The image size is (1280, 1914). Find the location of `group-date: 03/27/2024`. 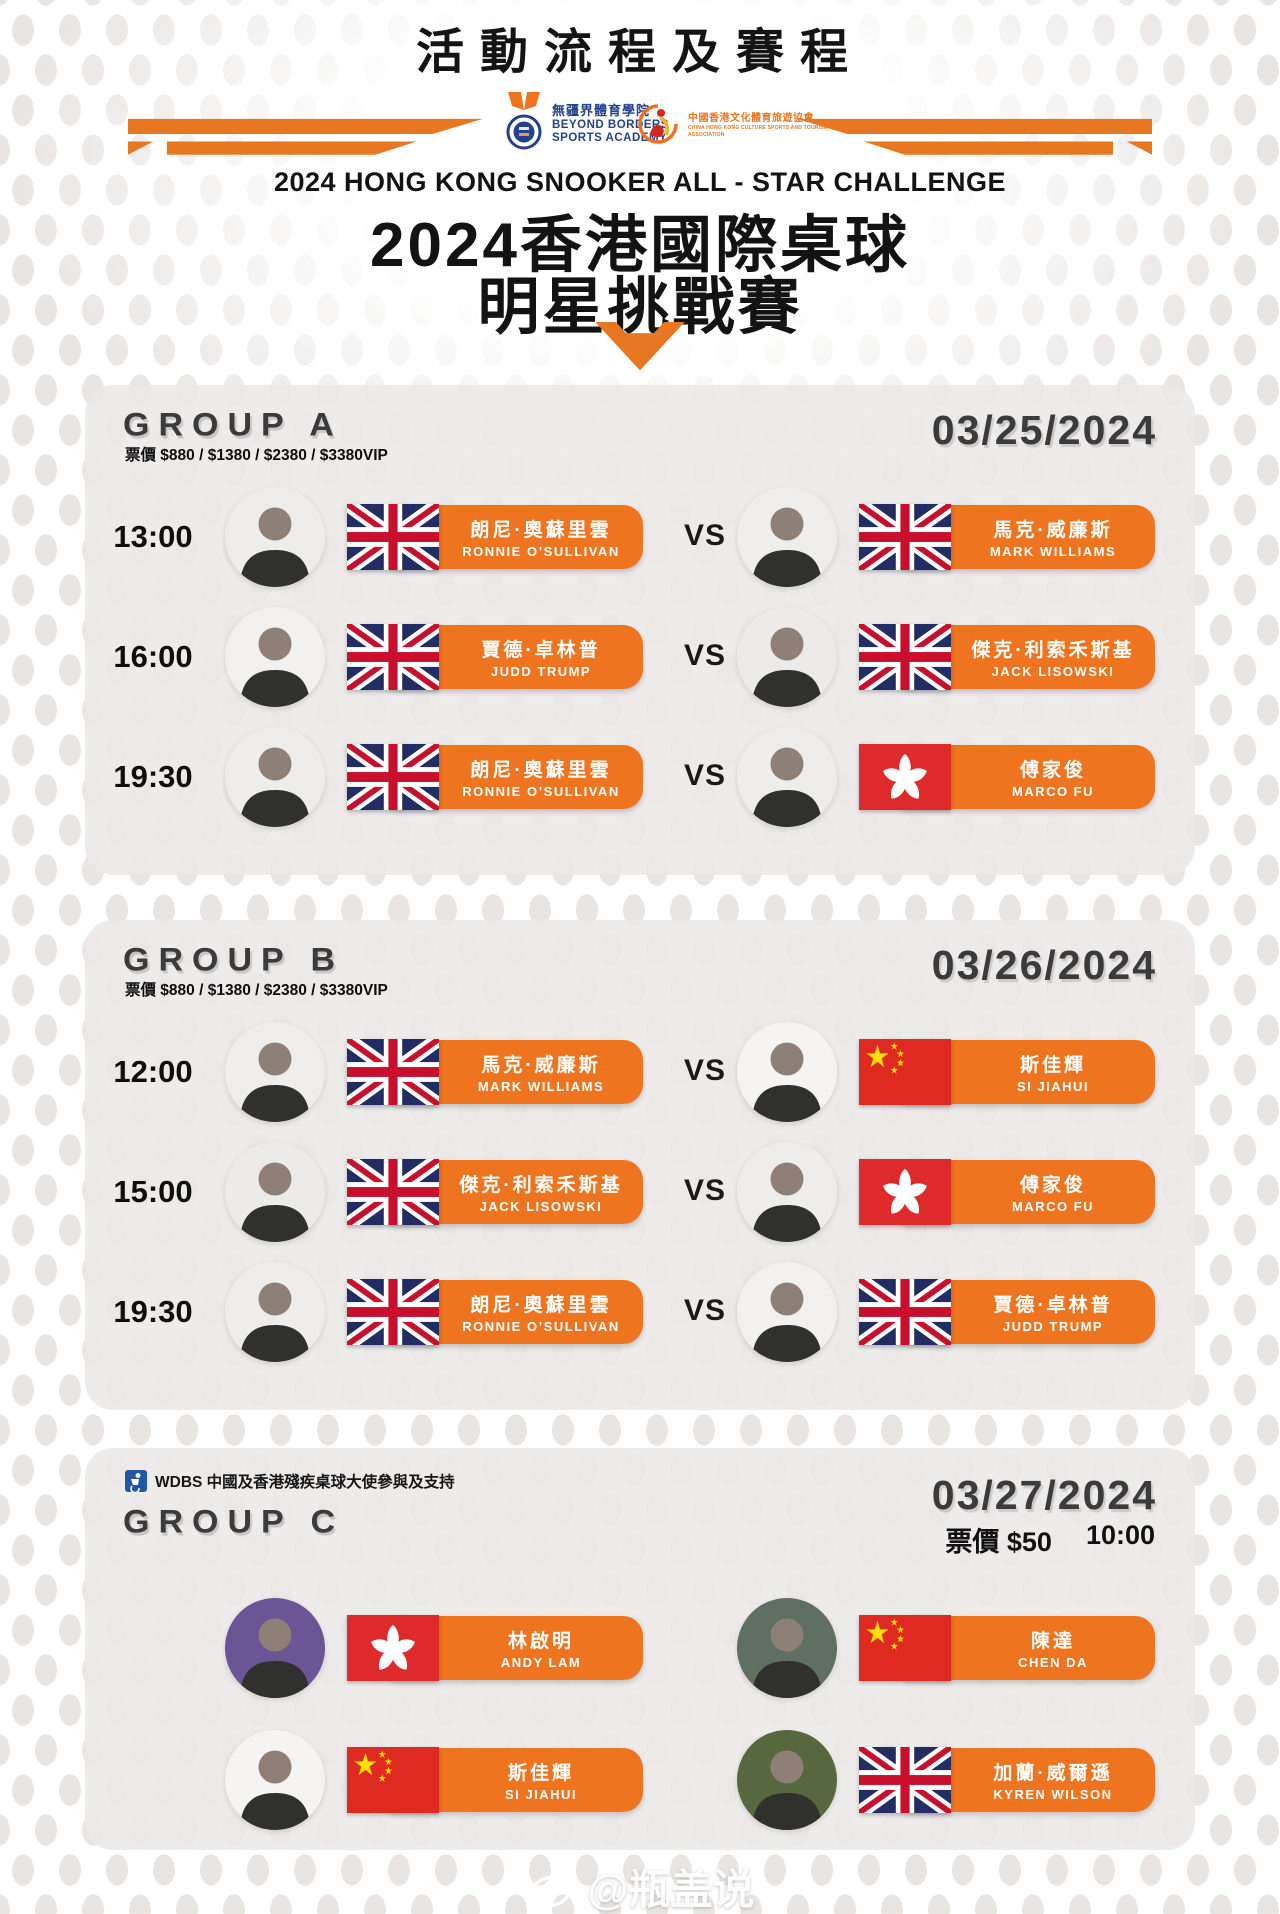

group-date: 03/27/2024 is located at coordinates (1044, 1495).